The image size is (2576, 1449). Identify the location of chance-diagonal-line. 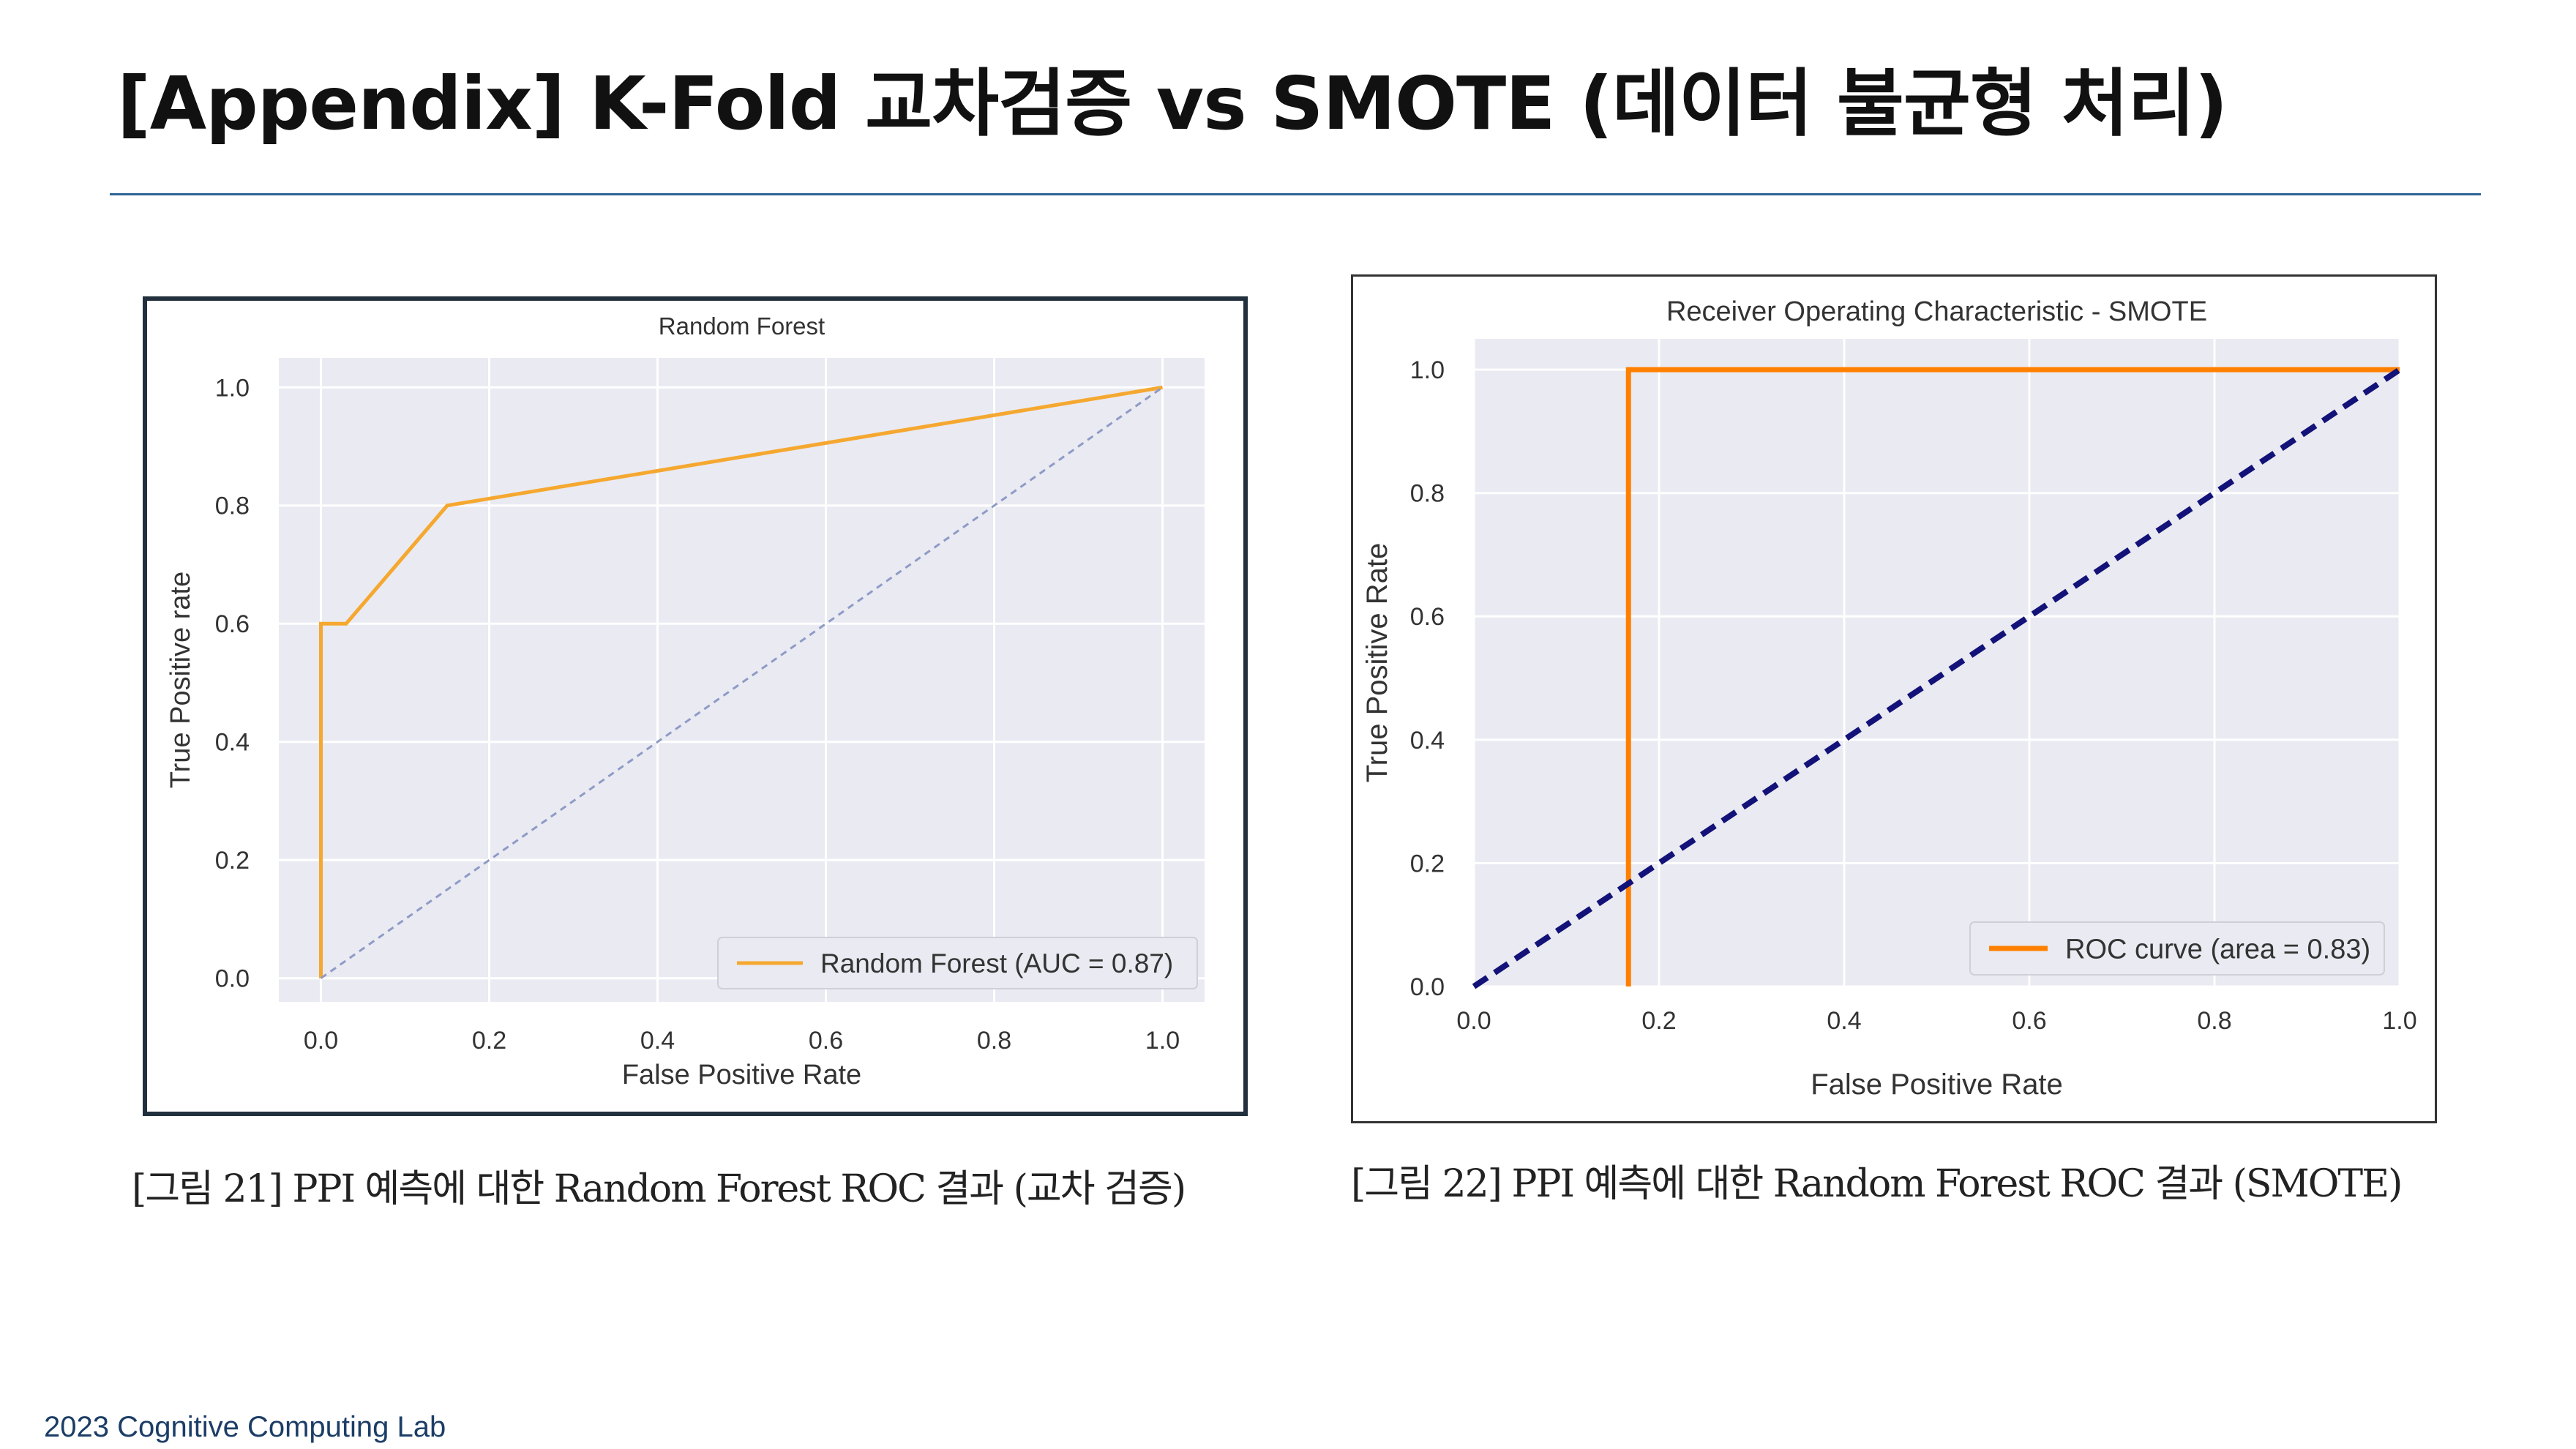
(742, 682).